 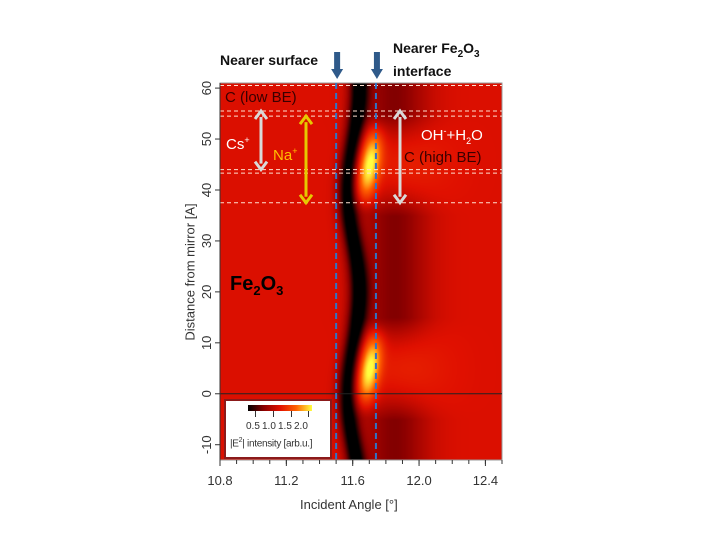 What do you see at coordinates (306, 119) in the screenshot?
I see `na-range-arrow-head-up` at bounding box center [306, 119].